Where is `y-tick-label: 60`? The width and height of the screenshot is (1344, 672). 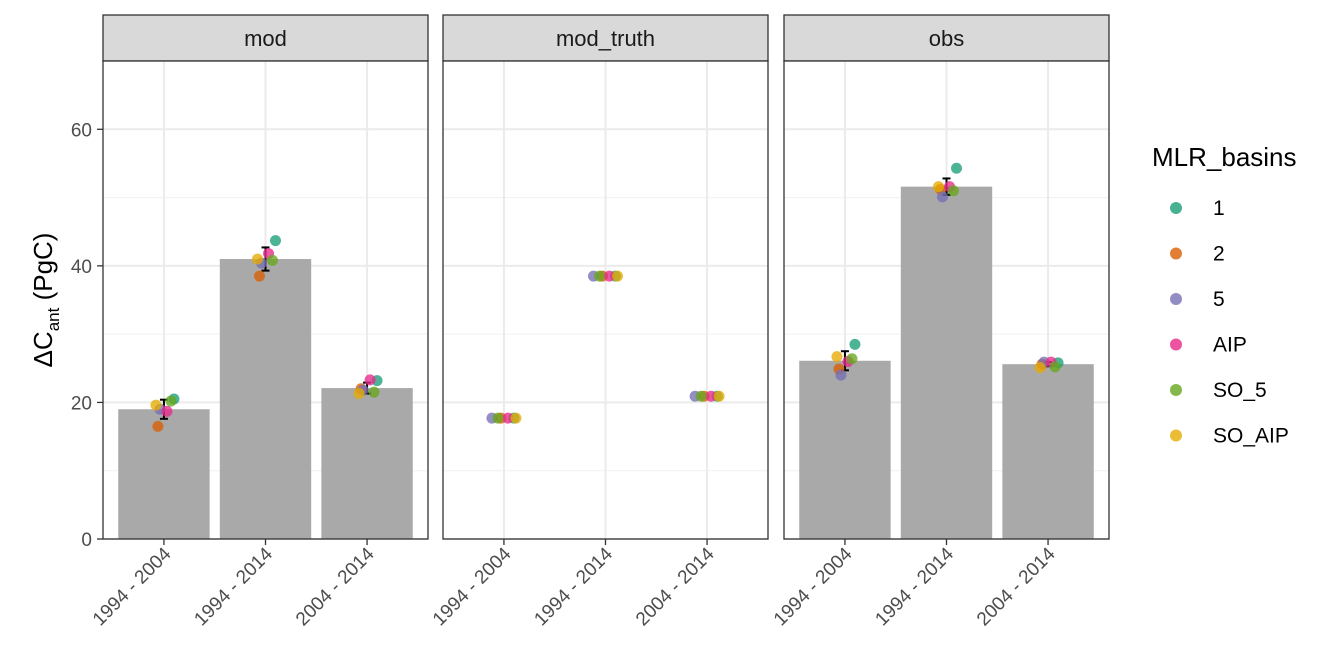 y-tick-label: 60 is located at coordinates (81, 130).